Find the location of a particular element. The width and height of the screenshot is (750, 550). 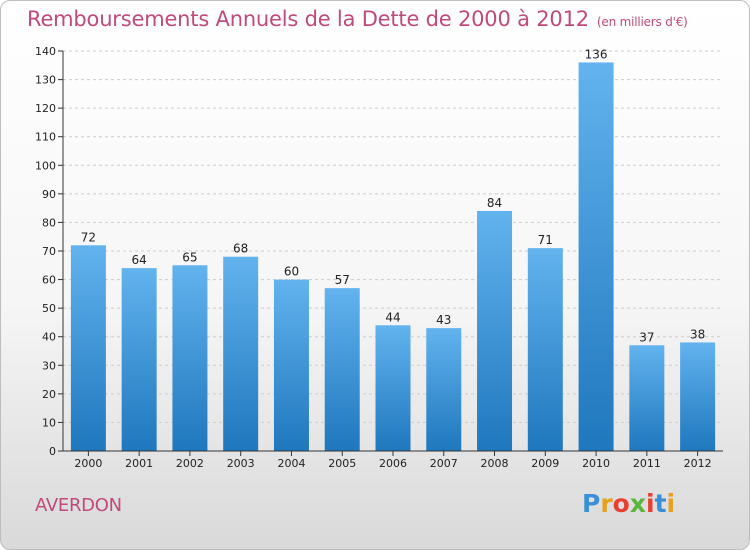

value-label-2006: 44 is located at coordinates (392, 317).